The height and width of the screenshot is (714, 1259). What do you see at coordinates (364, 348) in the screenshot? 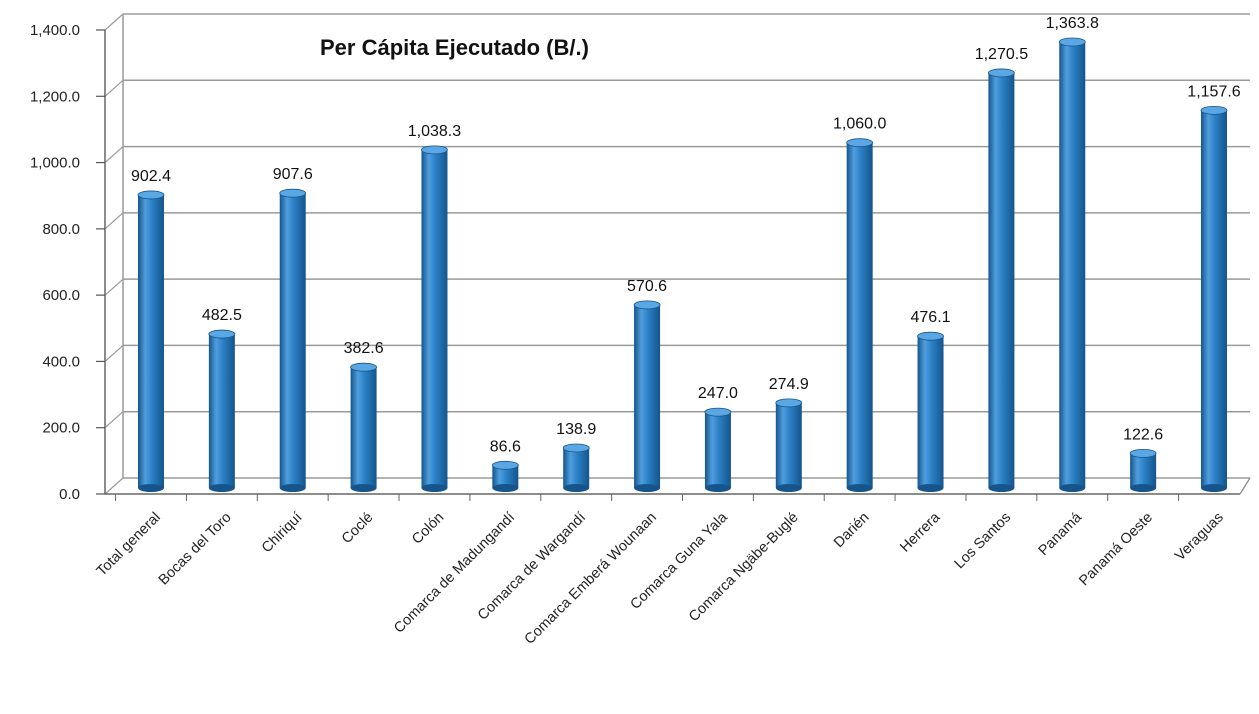
I see `data-label: 382.6` at bounding box center [364, 348].